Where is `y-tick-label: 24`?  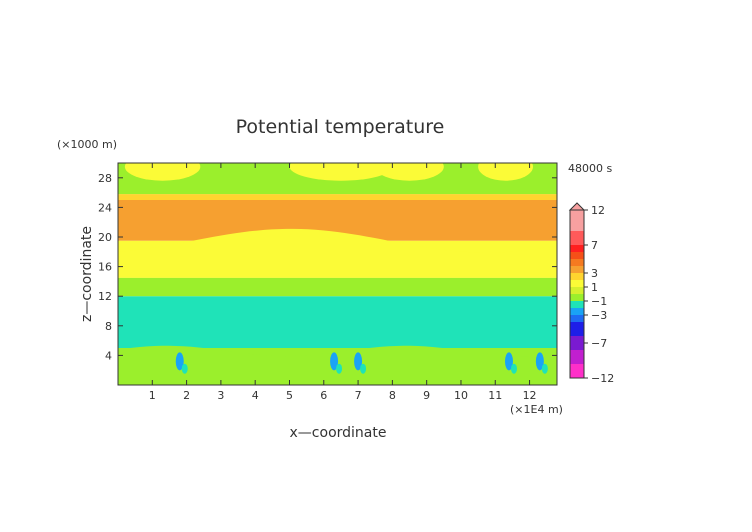 y-tick-label: 24 is located at coordinates (105, 207).